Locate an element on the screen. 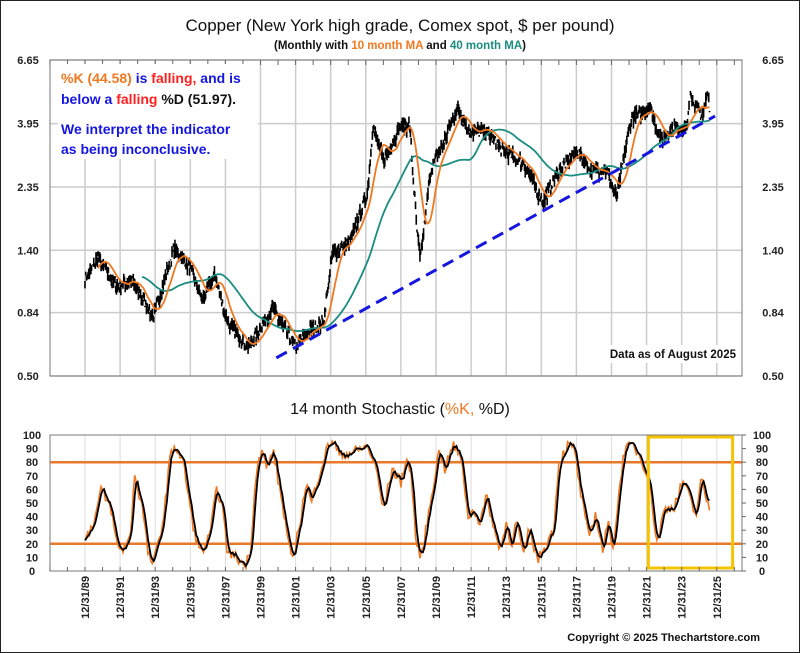 The height and width of the screenshot is (653, 800). subtitle-mid: and is located at coordinates (436, 46).